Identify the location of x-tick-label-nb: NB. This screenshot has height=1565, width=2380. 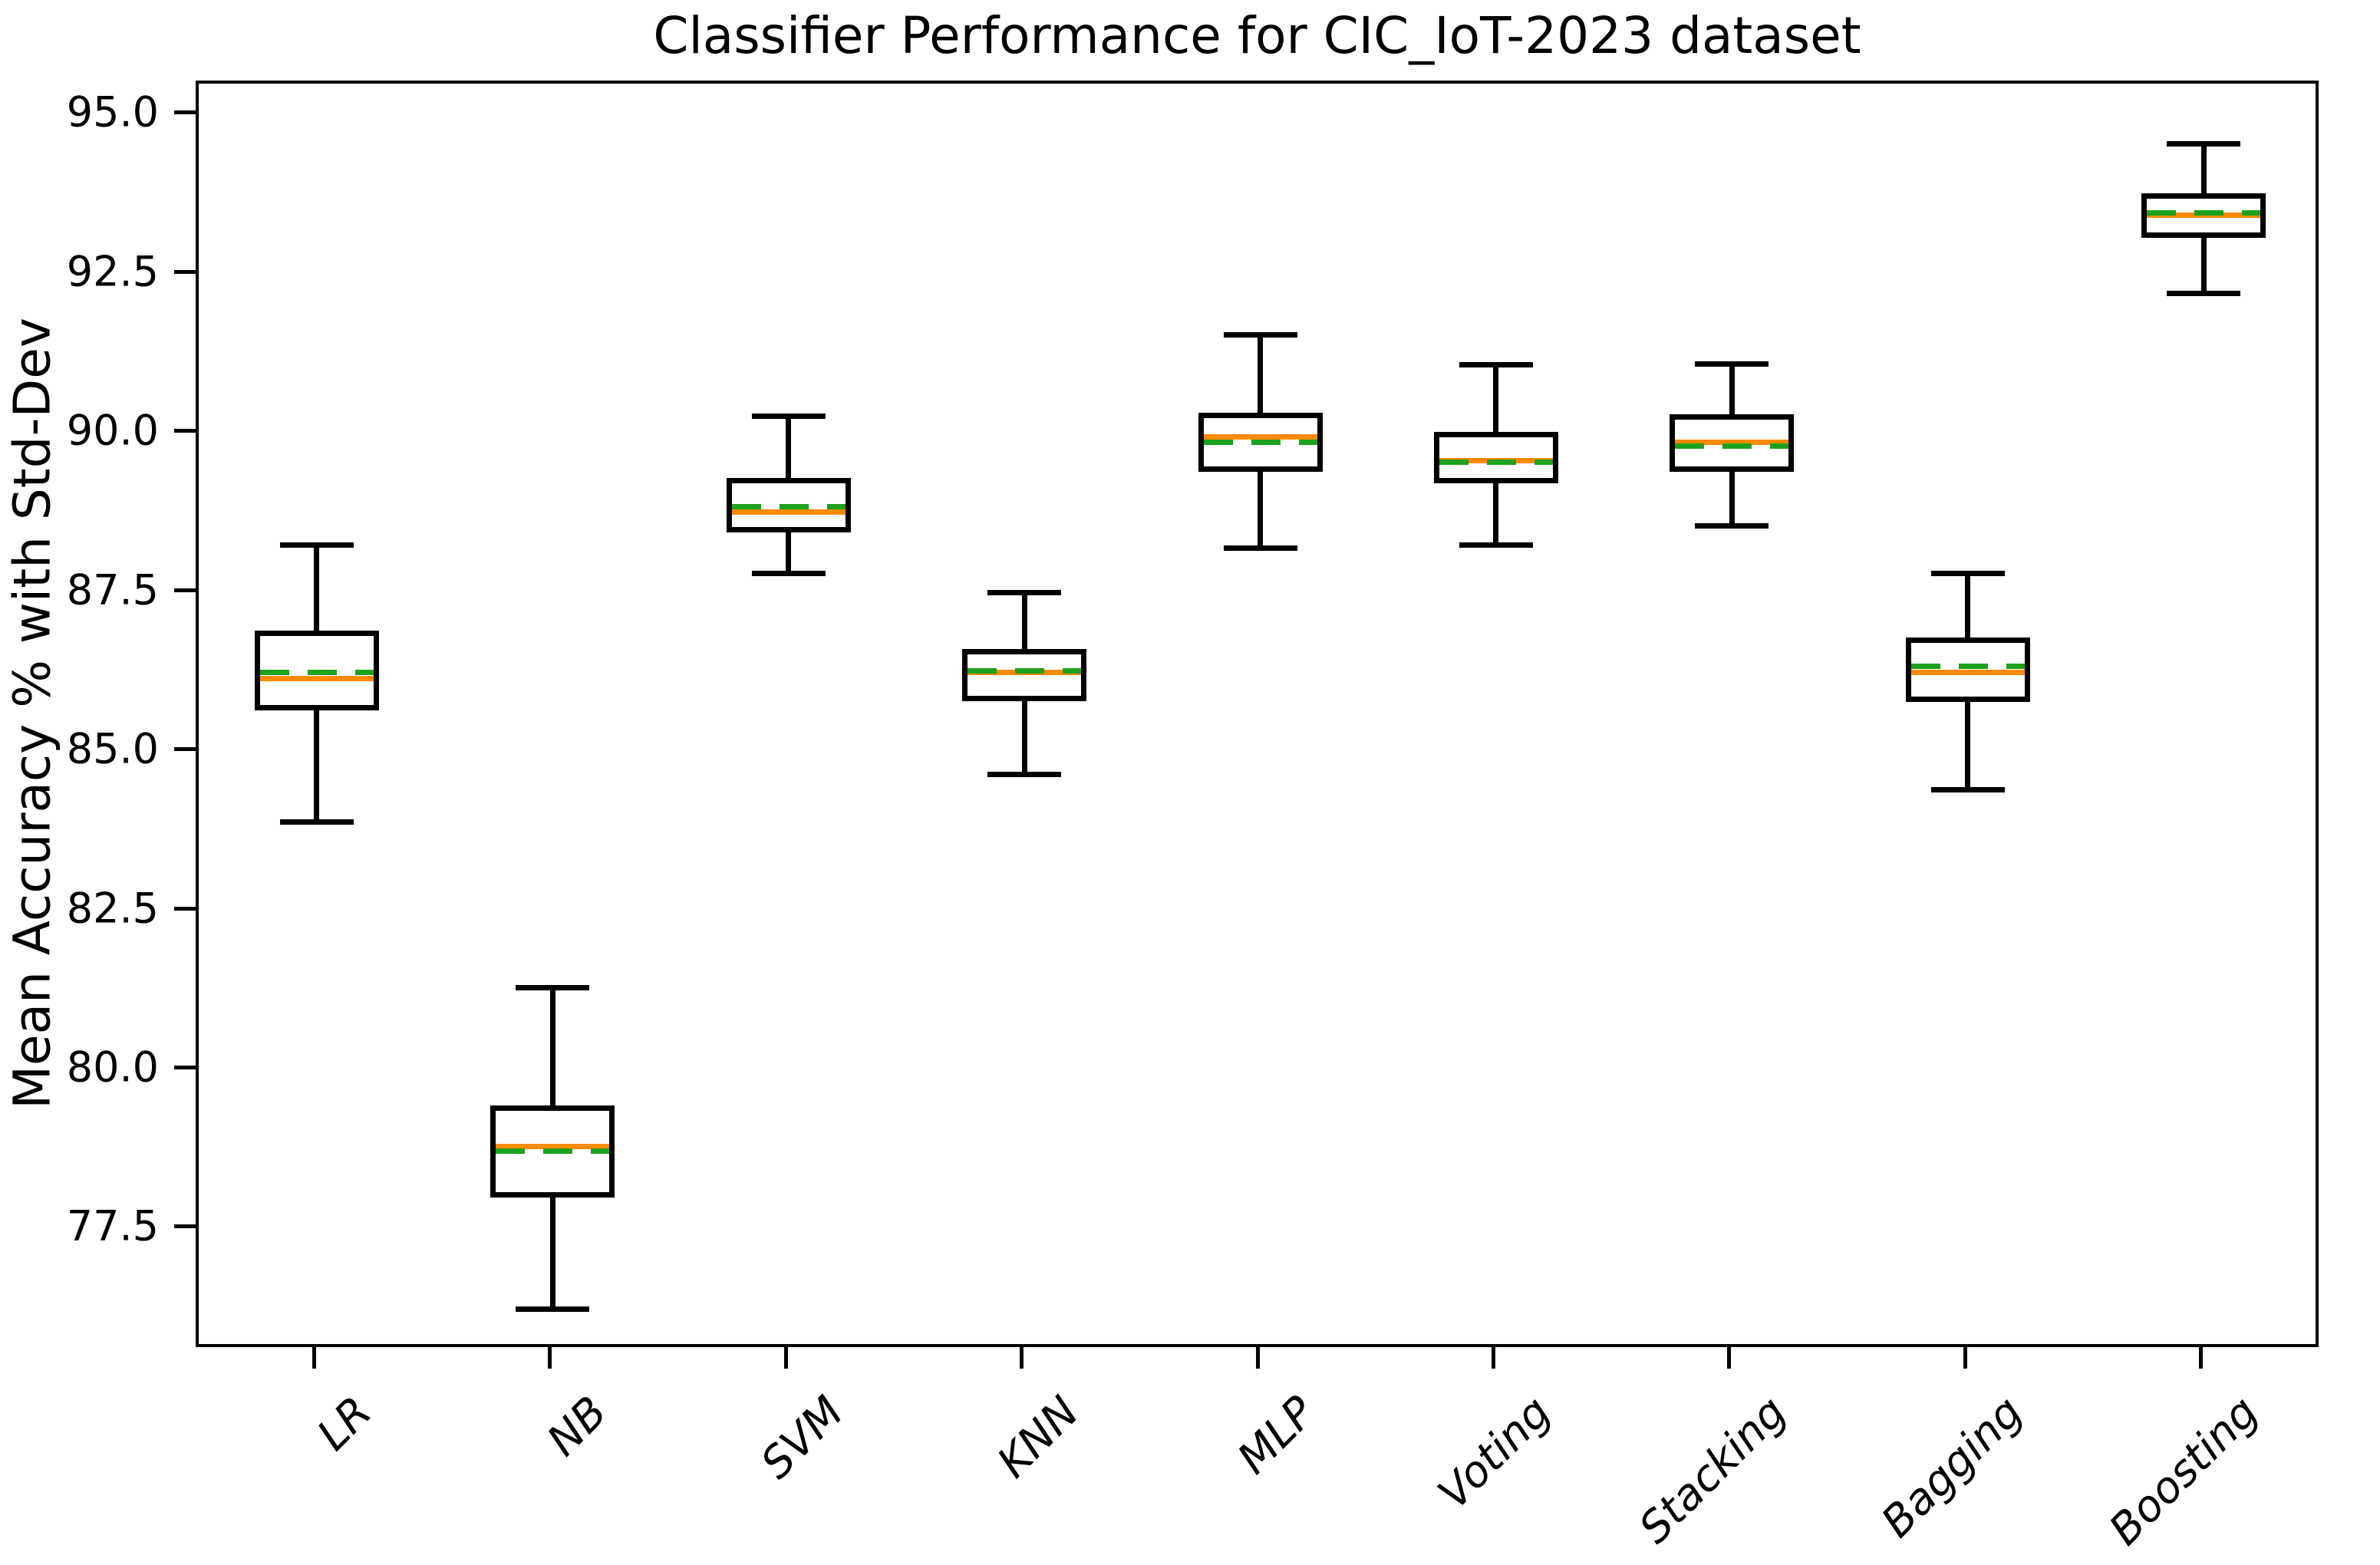
(578, 1427).